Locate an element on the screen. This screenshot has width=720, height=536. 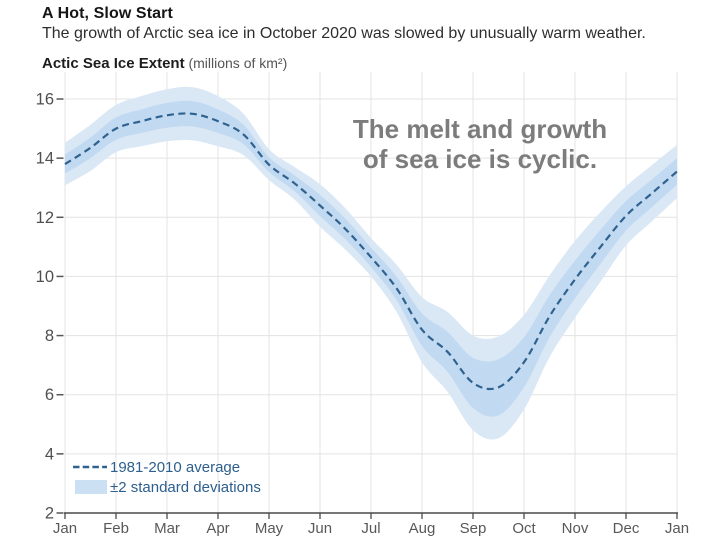
y-tick-label: 4 is located at coordinates (49, 454).